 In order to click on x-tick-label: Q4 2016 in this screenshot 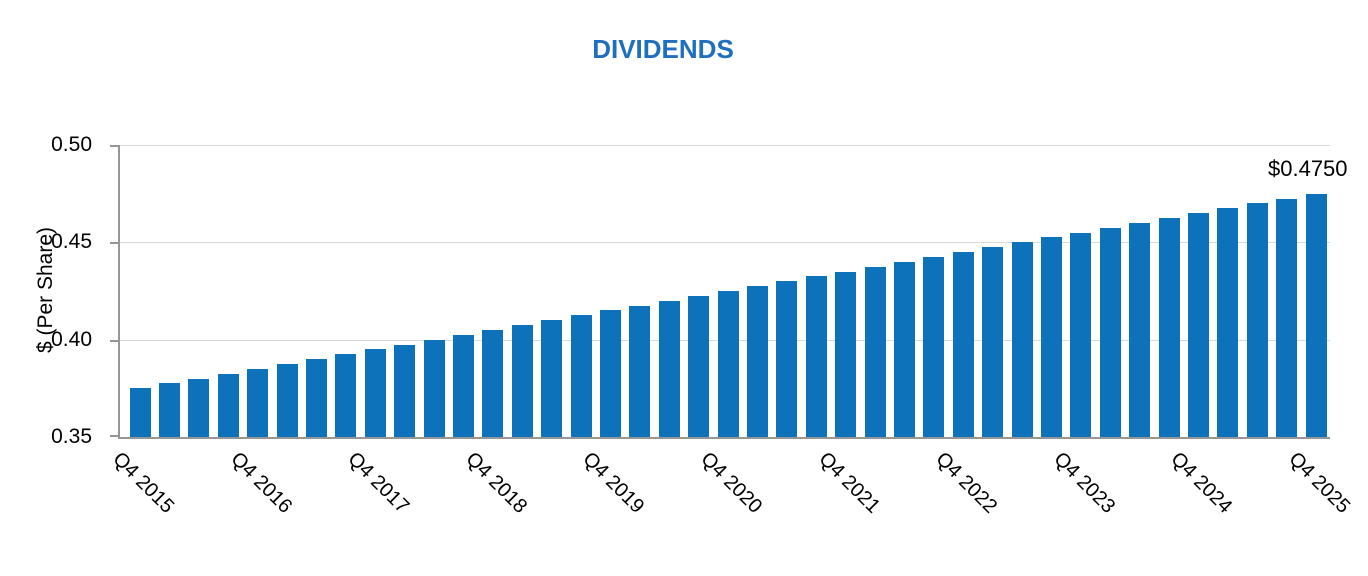, I will do `click(261, 483)`.